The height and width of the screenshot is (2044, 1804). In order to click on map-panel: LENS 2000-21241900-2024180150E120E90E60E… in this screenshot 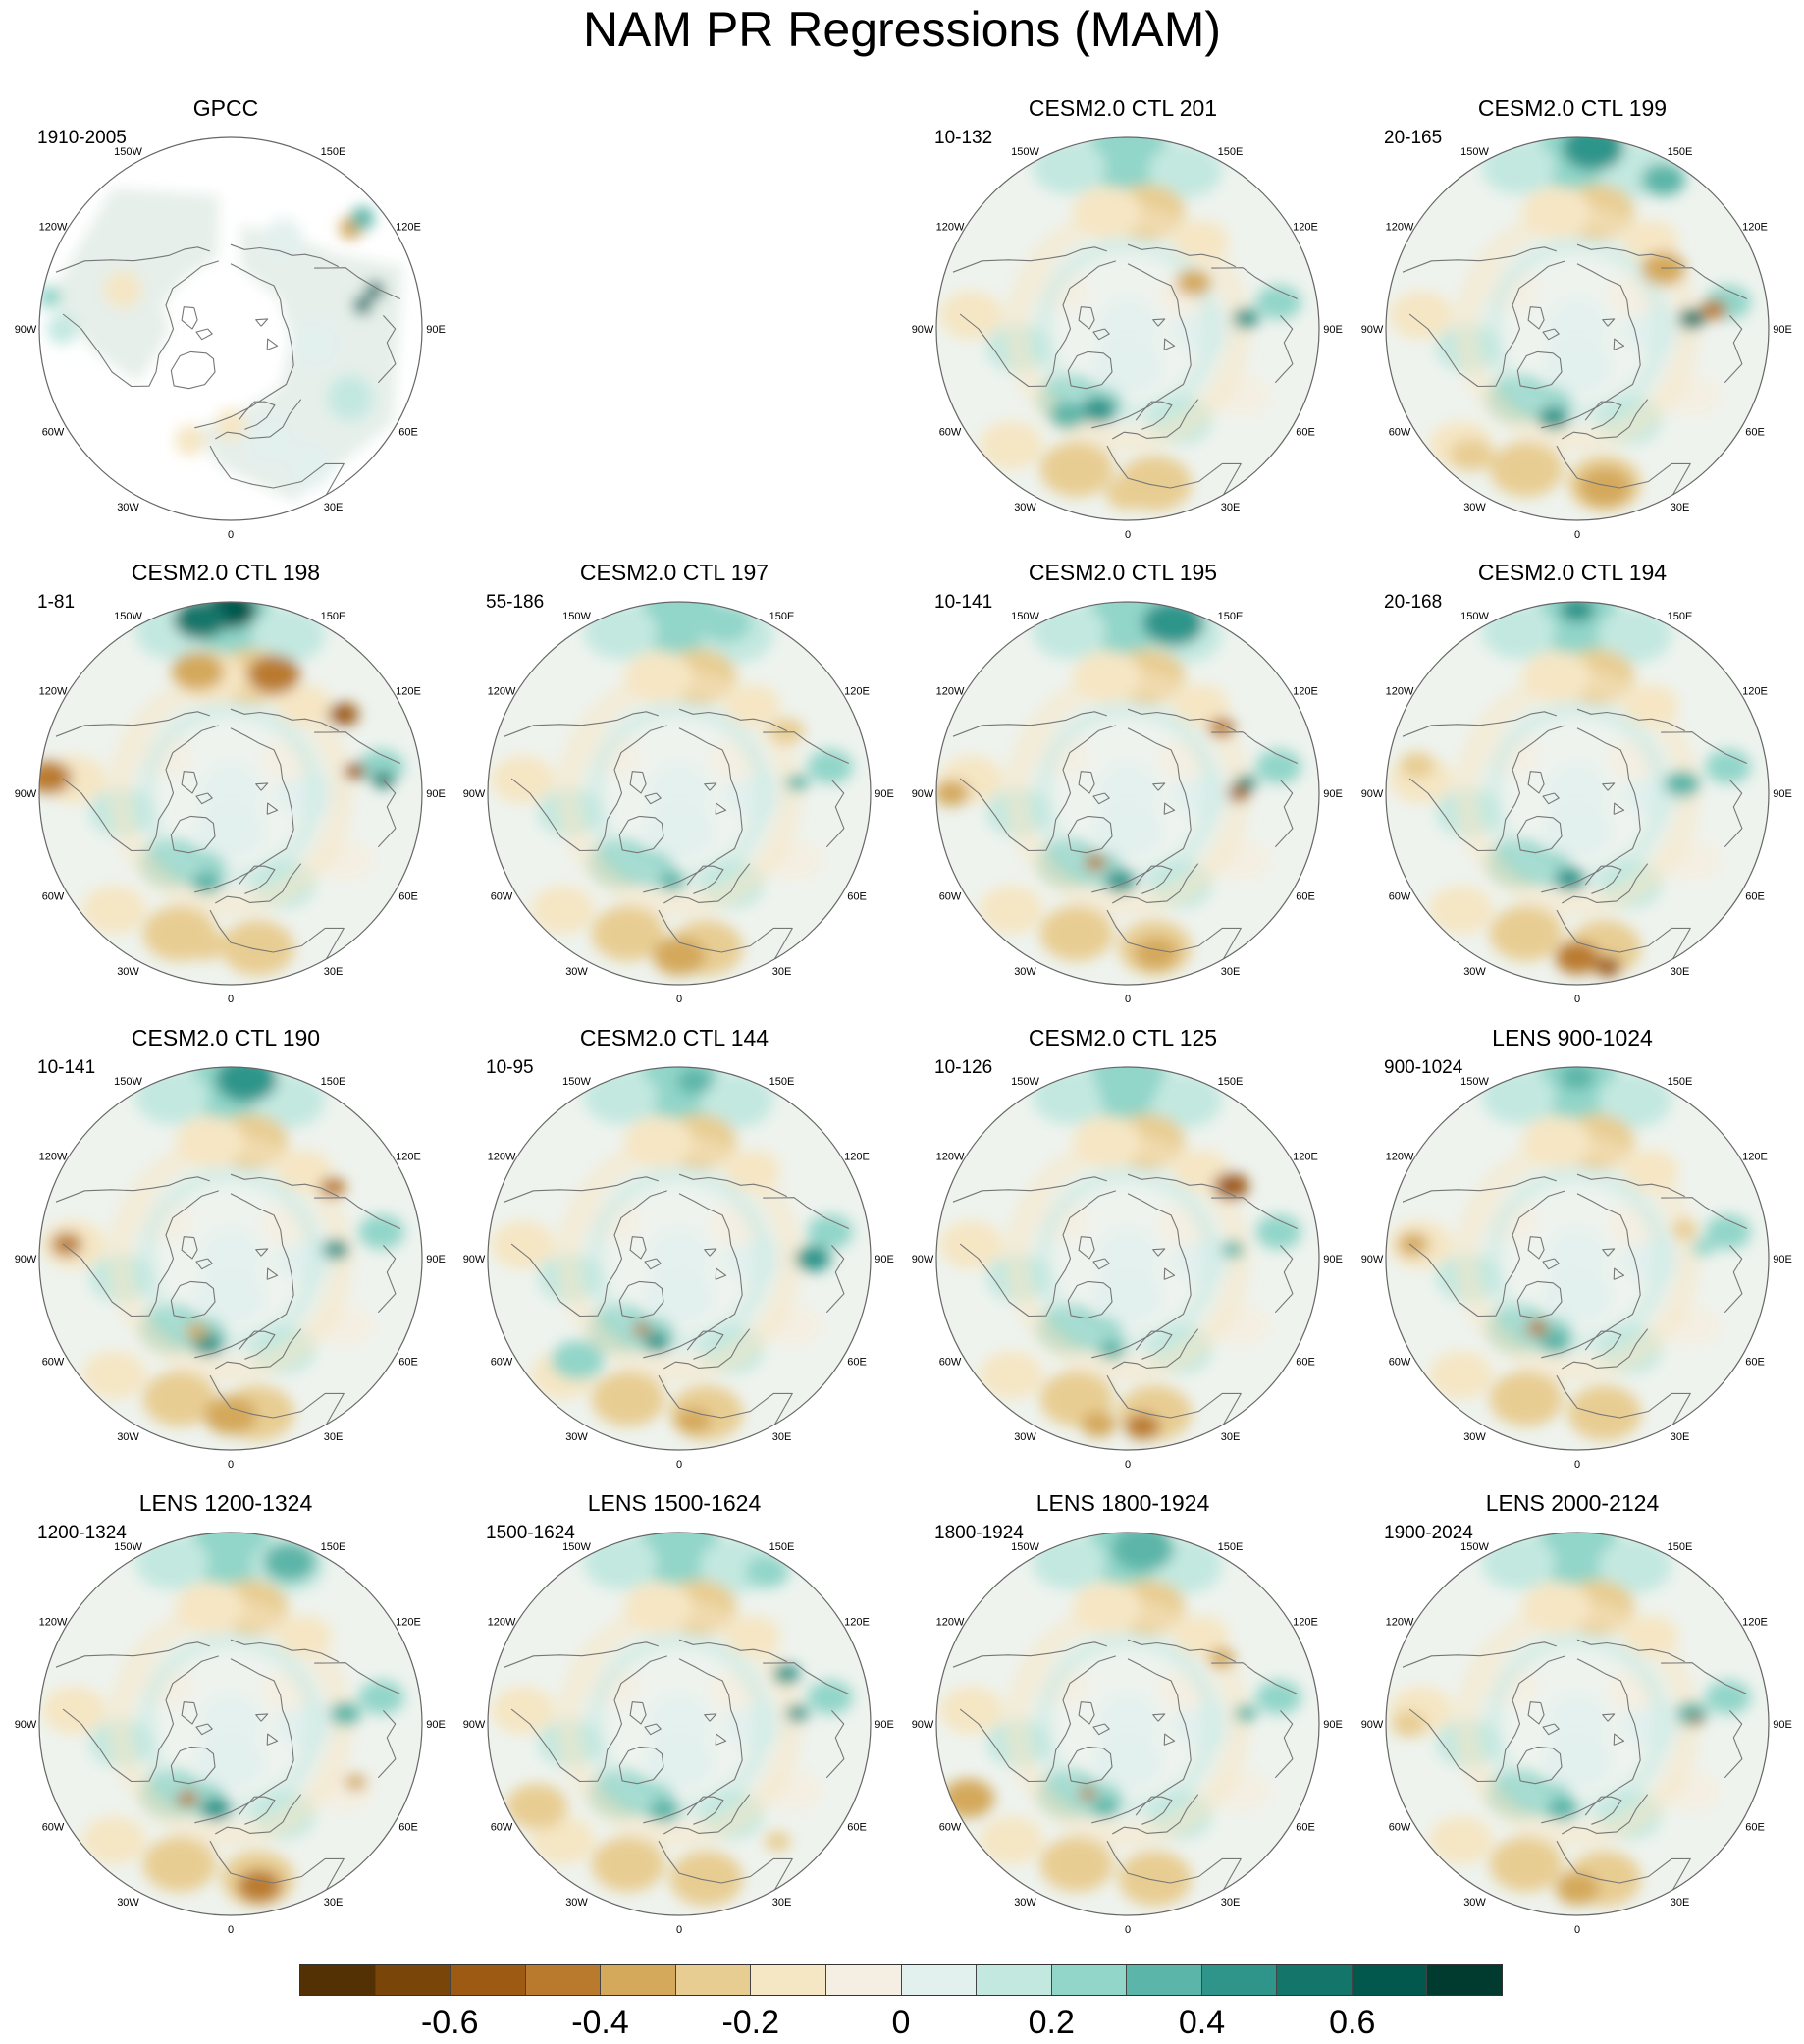, I will do `click(1572, 1719)`.